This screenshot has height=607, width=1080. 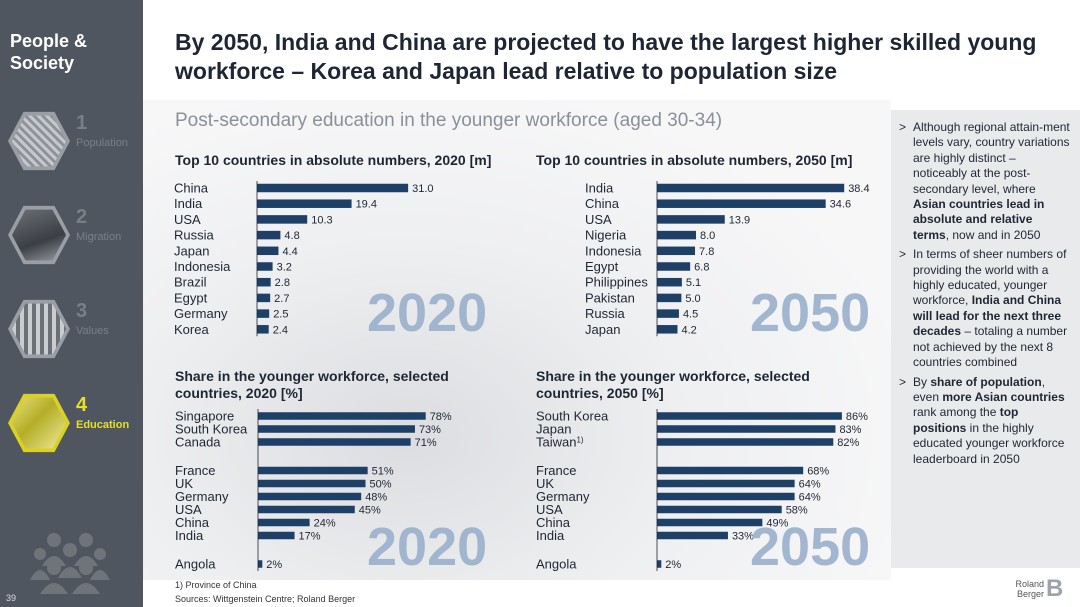 What do you see at coordinates (673, 565) in the screenshot?
I see `value-label: 2%` at bounding box center [673, 565].